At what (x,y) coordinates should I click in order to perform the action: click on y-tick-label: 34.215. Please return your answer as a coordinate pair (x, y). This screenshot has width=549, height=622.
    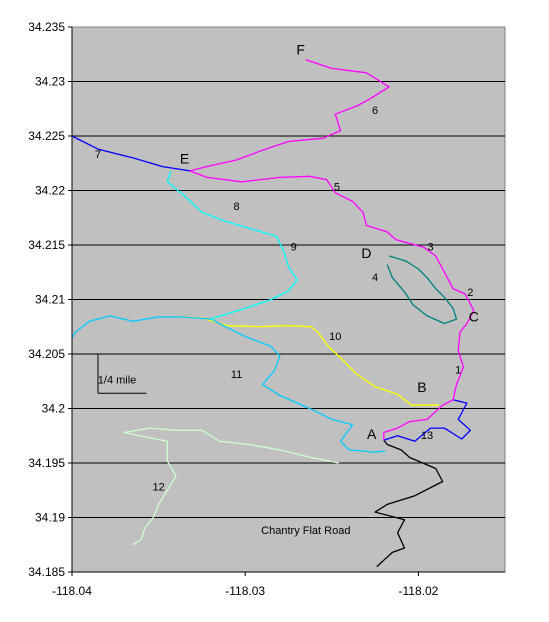
    Looking at the image, I should click on (46, 245).